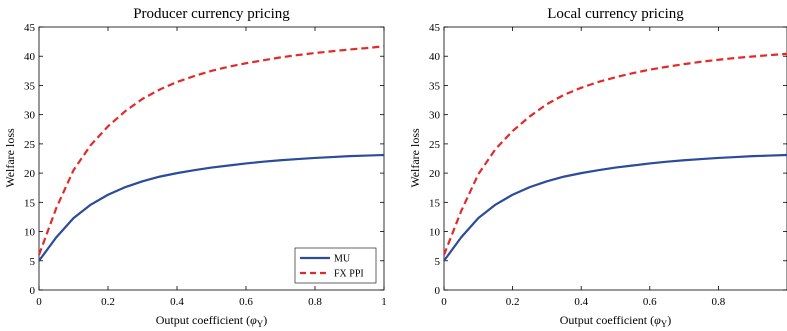 This screenshot has height=331, width=787. What do you see at coordinates (384, 302) in the screenshot?
I see `x-tick-label: 1` at bounding box center [384, 302].